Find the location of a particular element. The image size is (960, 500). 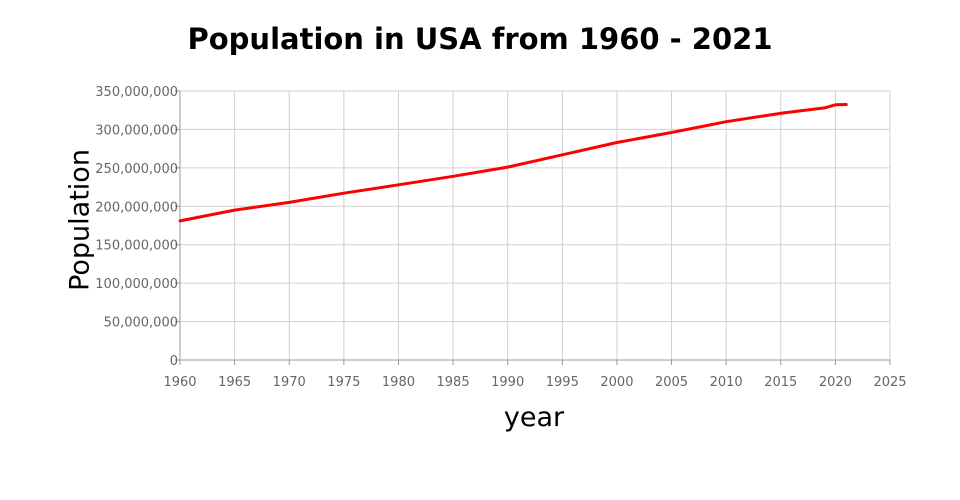

y-tick-label: 50,000,000 is located at coordinates (141, 323).